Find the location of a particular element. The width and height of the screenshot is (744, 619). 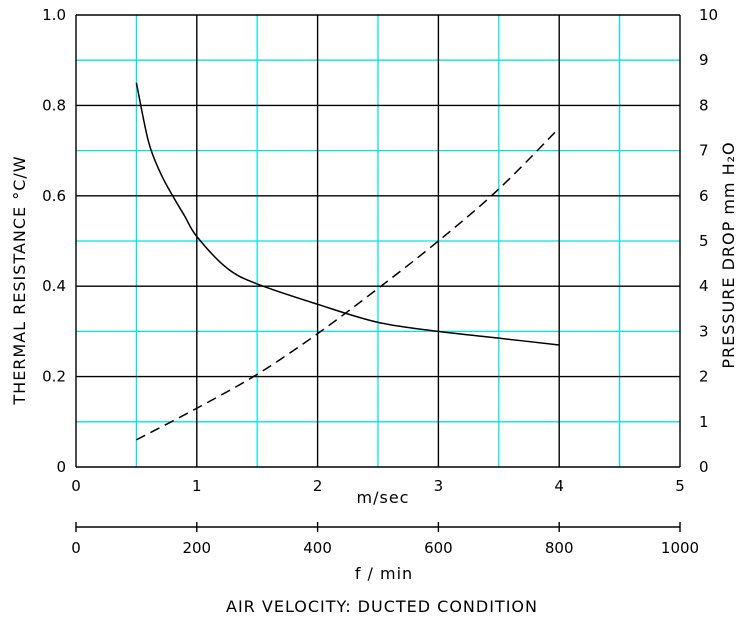

y-left-tick-label: 0.6 is located at coordinates (54, 196).